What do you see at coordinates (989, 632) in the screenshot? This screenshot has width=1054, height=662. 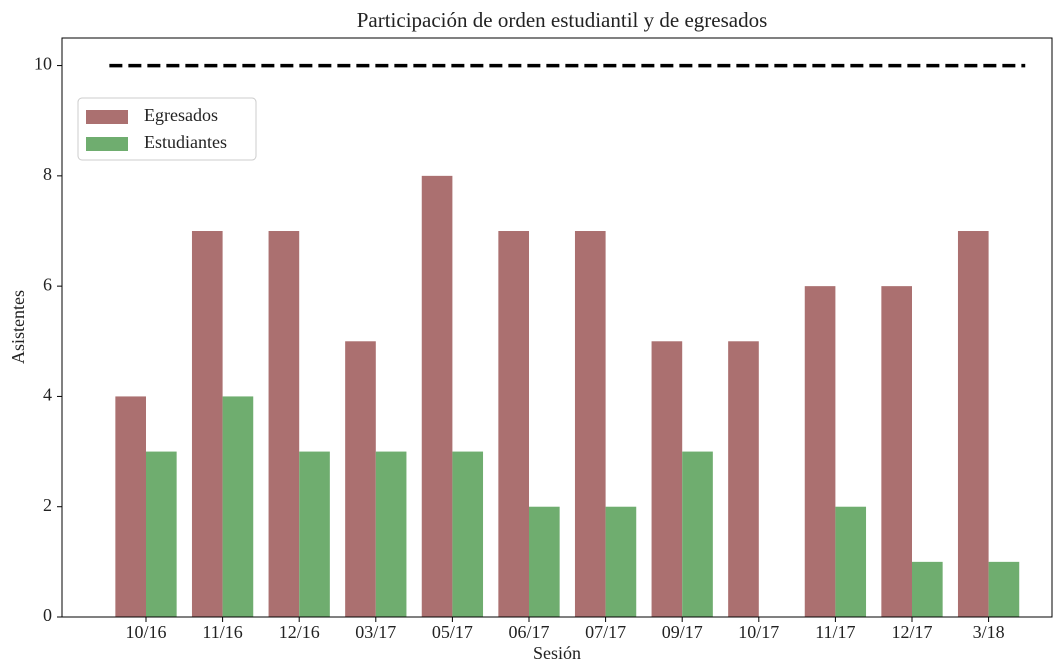 I see `x-tick-label: 3/18` at bounding box center [989, 632].